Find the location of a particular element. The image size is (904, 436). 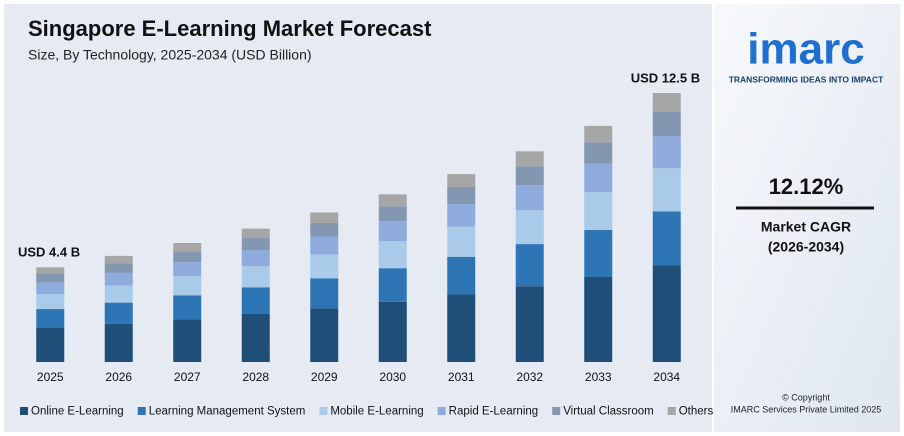

x-tick-label: 2025 is located at coordinates (50, 377).